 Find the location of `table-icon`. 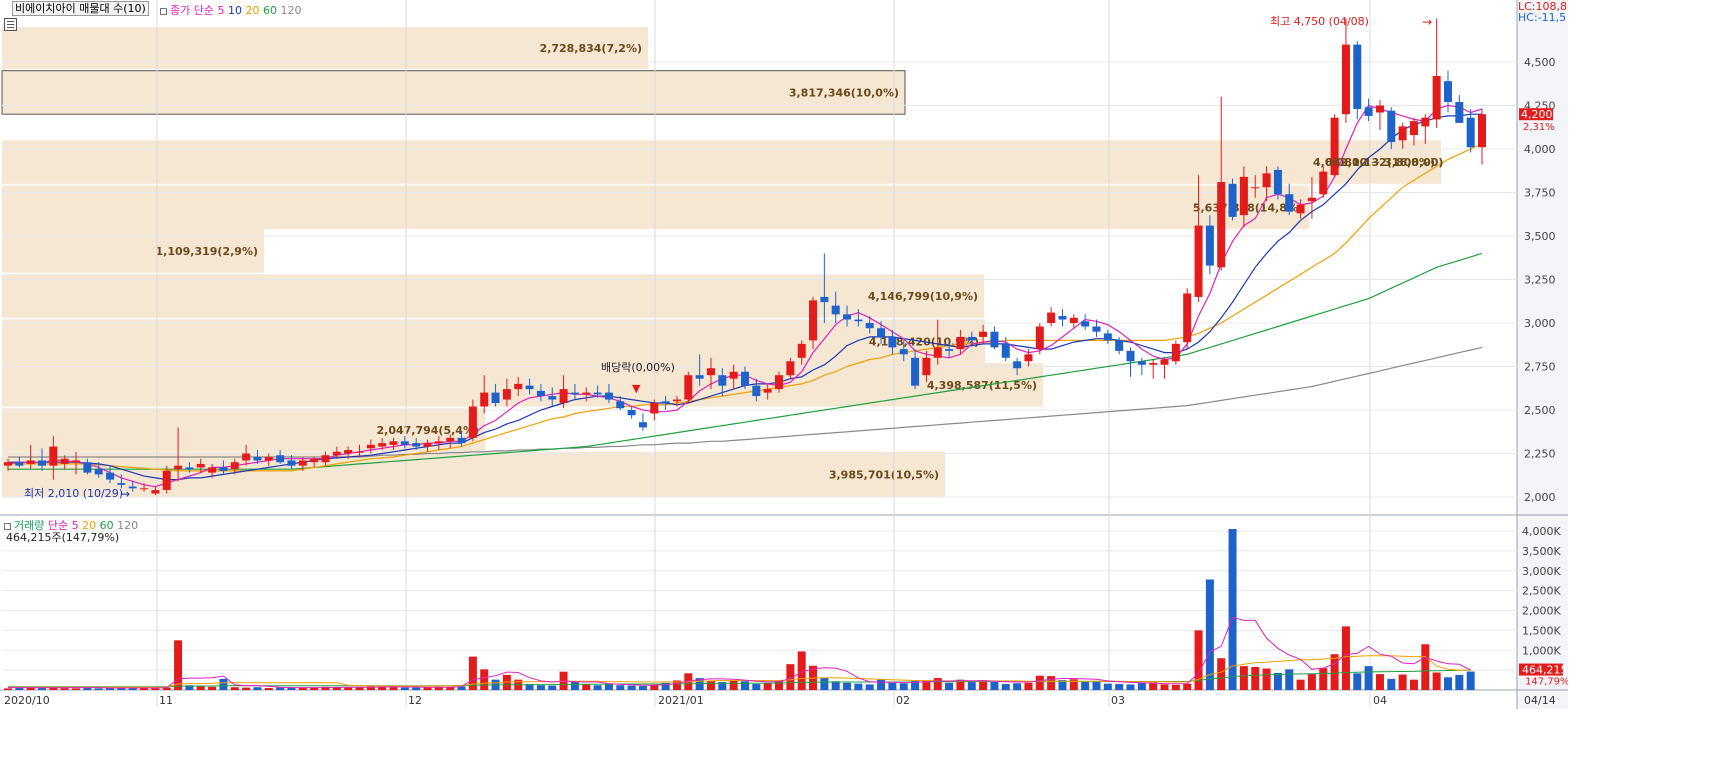

table-icon is located at coordinates (10, 24).